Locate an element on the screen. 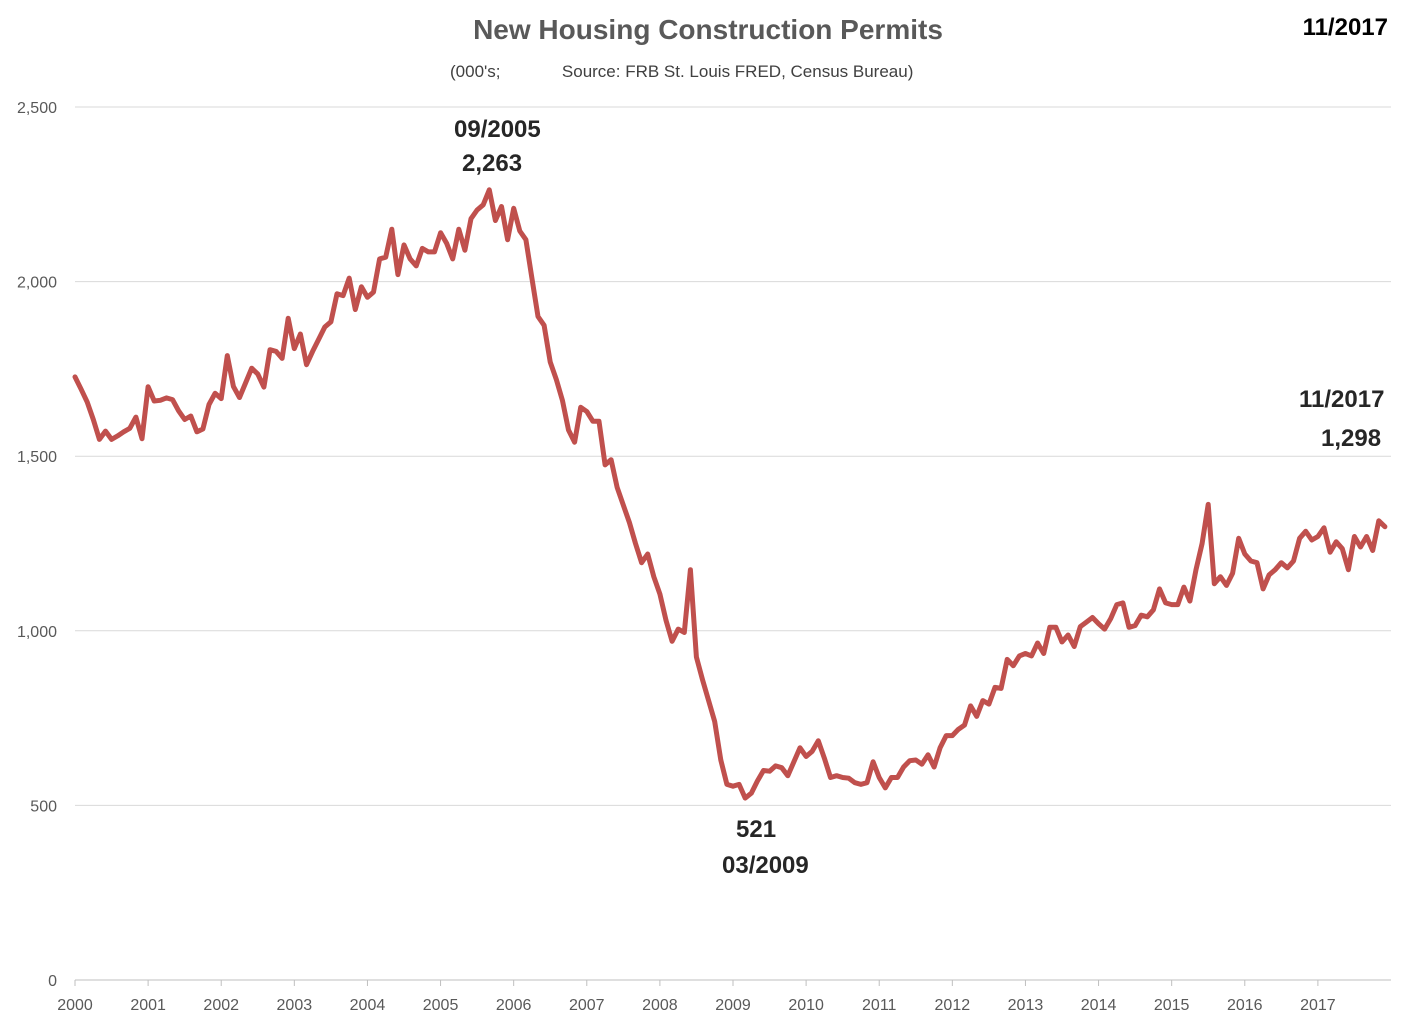 This screenshot has width=1416, height=1029. x-tick-label: 2013 is located at coordinates (1026, 1005).